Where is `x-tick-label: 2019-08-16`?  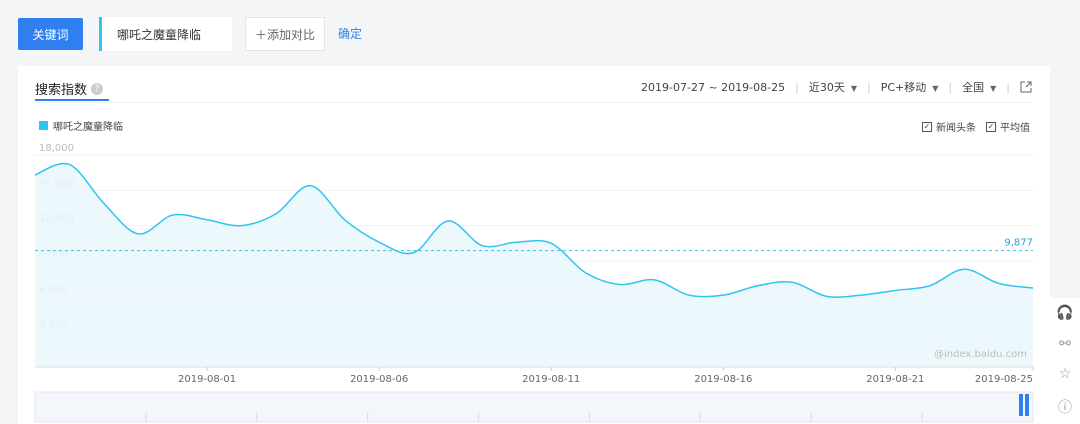 x-tick-label: 2019-08-16 is located at coordinates (723, 379).